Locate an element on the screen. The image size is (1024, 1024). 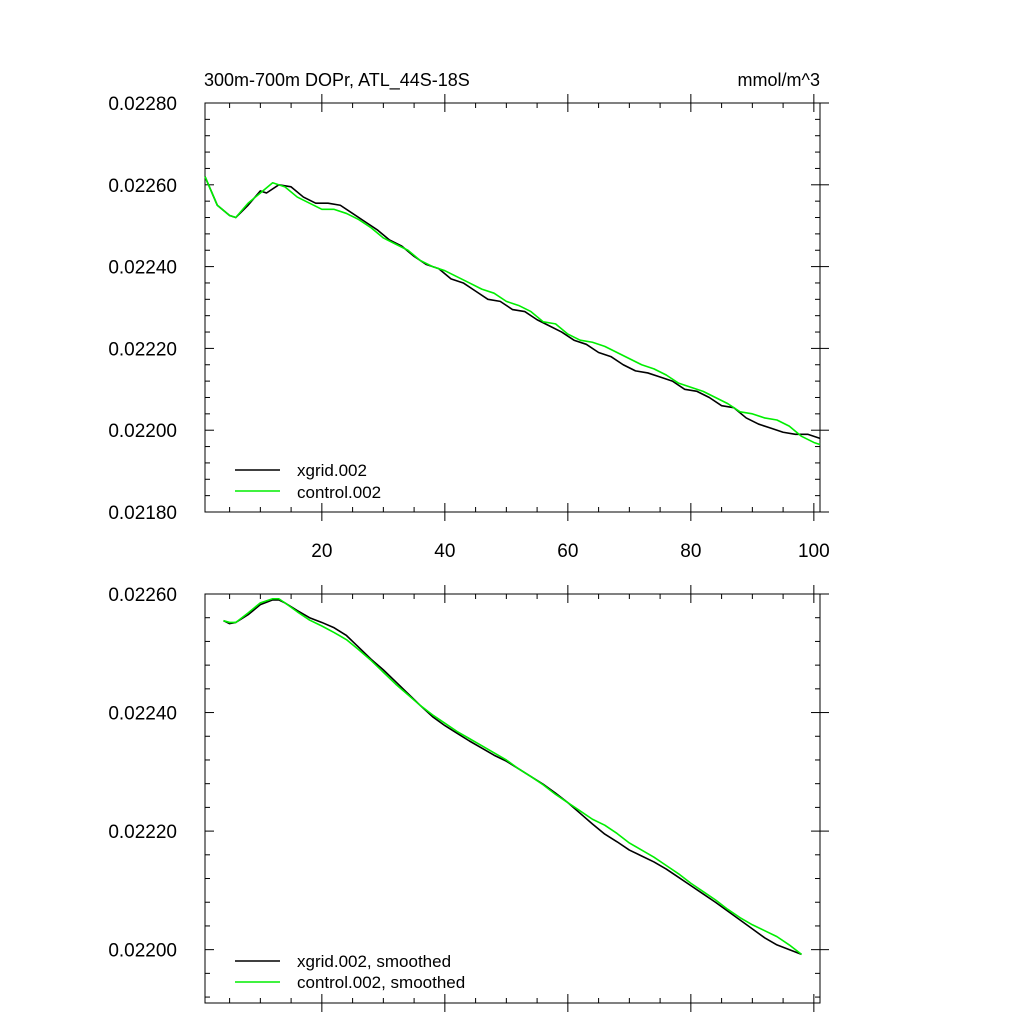
legend-label-control: control.002 is located at coordinates (339, 492).